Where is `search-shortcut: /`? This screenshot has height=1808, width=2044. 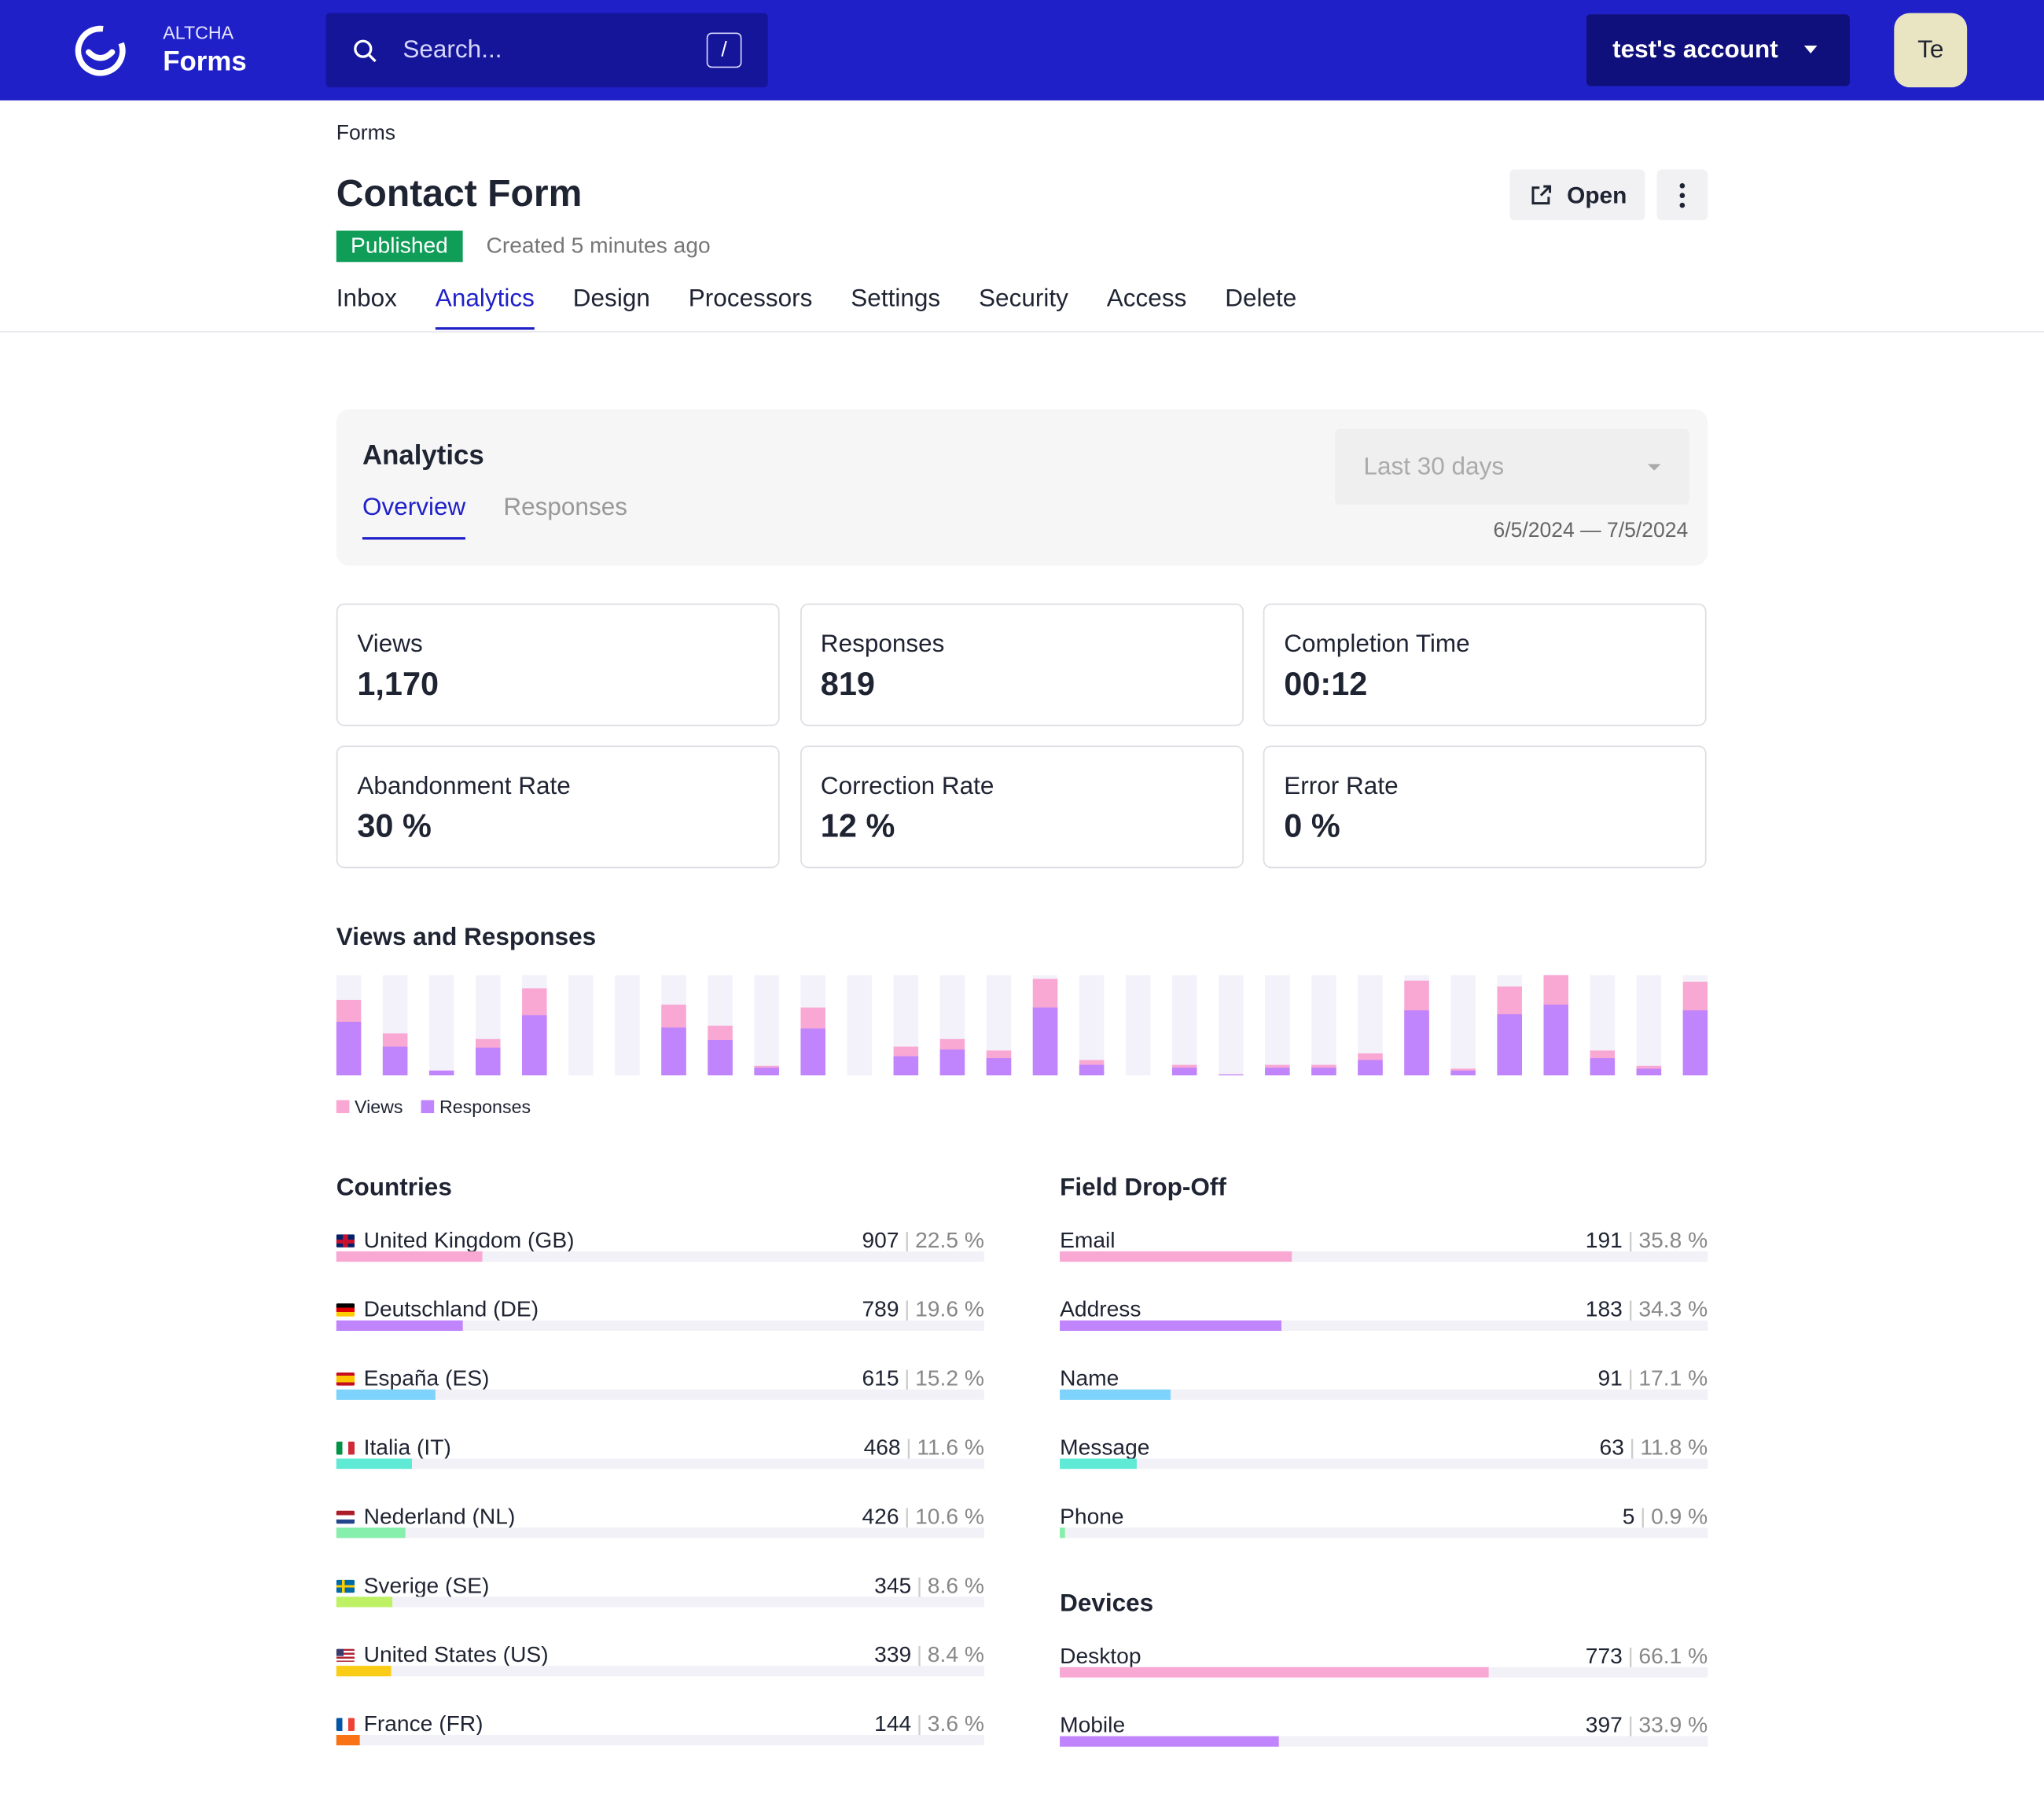
search-shortcut: / is located at coordinates (724, 50).